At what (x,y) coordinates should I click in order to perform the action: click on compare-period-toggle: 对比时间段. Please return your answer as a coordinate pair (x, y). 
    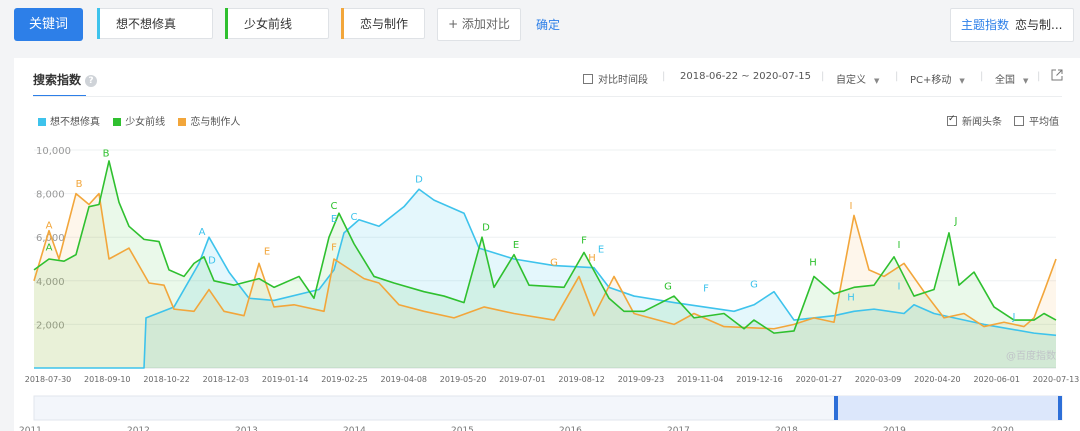
    Looking at the image, I should click on (615, 78).